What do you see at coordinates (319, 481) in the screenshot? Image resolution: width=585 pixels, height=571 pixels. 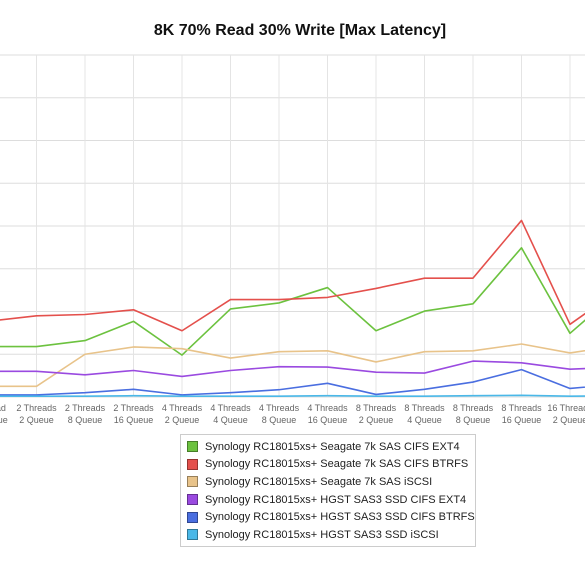 I see `legend-label: Synology RC18015xs+ Seagate 7k SAS iSCSI` at bounding box center [319, 481].